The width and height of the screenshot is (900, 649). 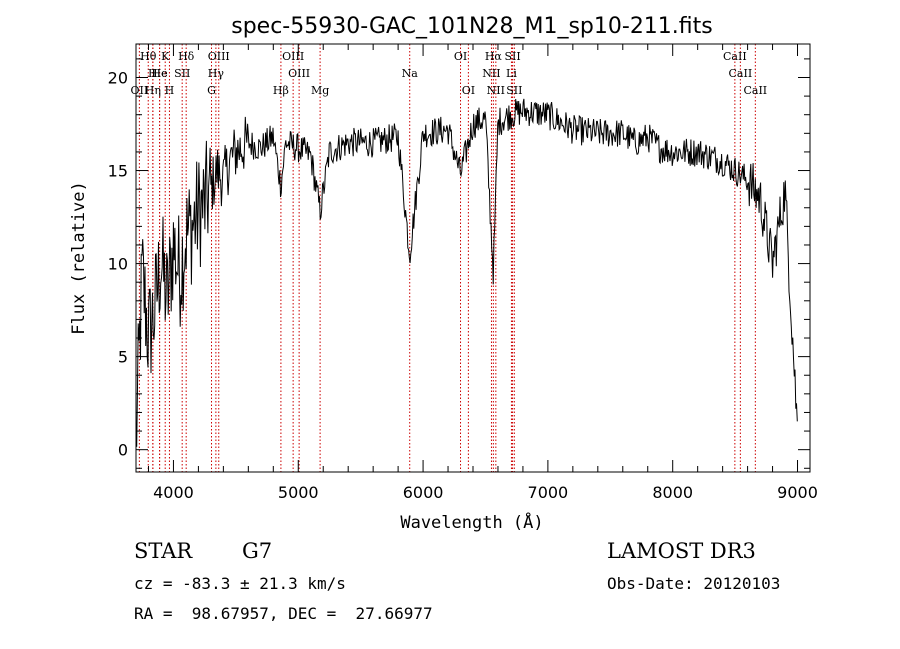 I want to click on x-tick-label-3: 7000, so click(x=548, y=492).